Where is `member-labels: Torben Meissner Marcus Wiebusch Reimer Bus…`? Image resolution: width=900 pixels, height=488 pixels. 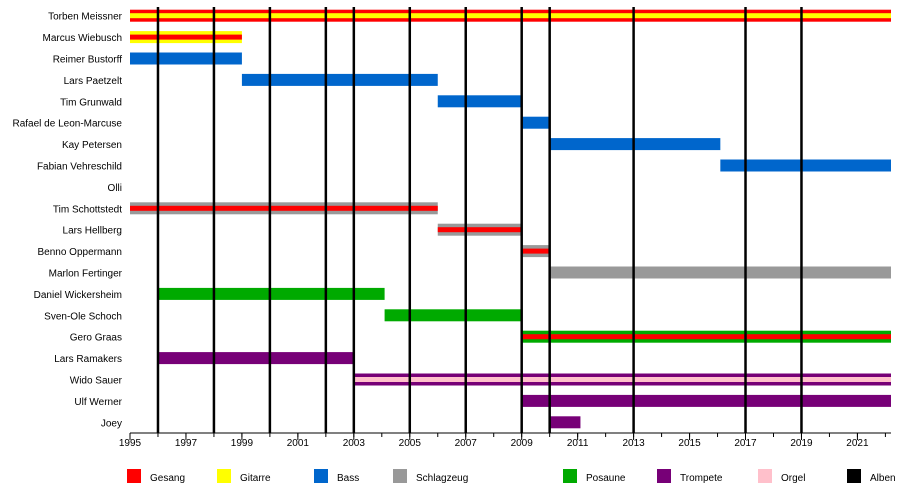
member-labels: Torben Meissner Marcus Wiebusch Reimer Bus… is located at coordinates (67, 221).